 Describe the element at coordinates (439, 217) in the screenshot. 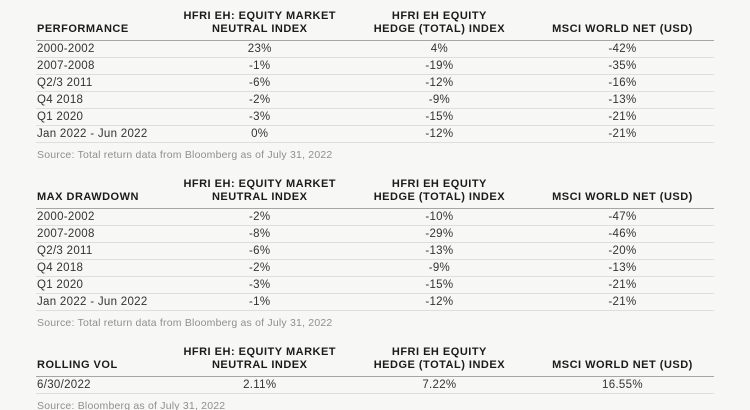

I see `cell-value: -10%` at that location.